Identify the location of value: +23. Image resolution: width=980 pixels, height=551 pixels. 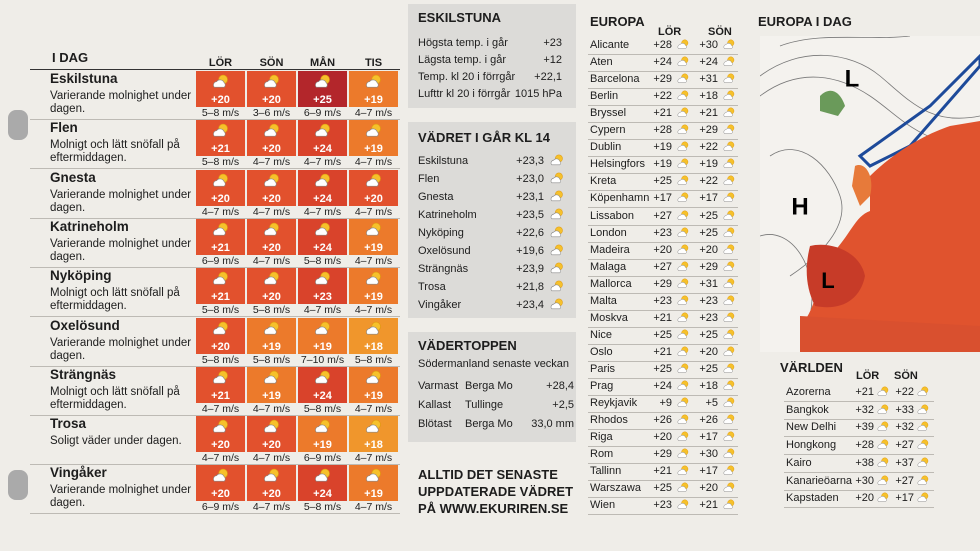
(662, 232).